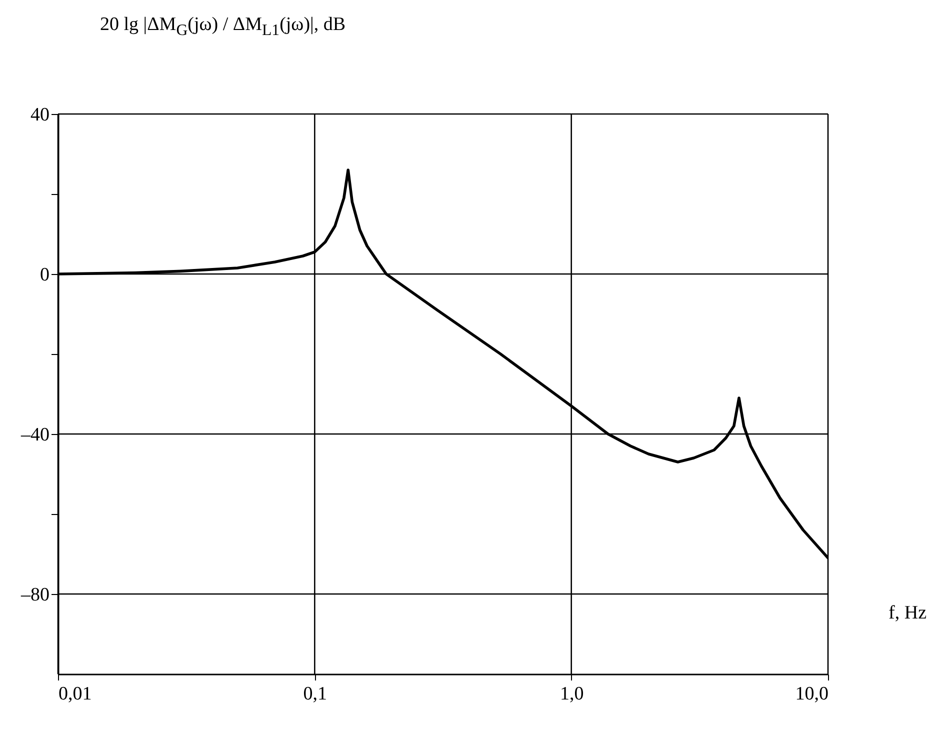 Image resolution: width=949 pixels, height=736 pixels. I want to click on x-tick-label: 10,0, so click(811, 694).